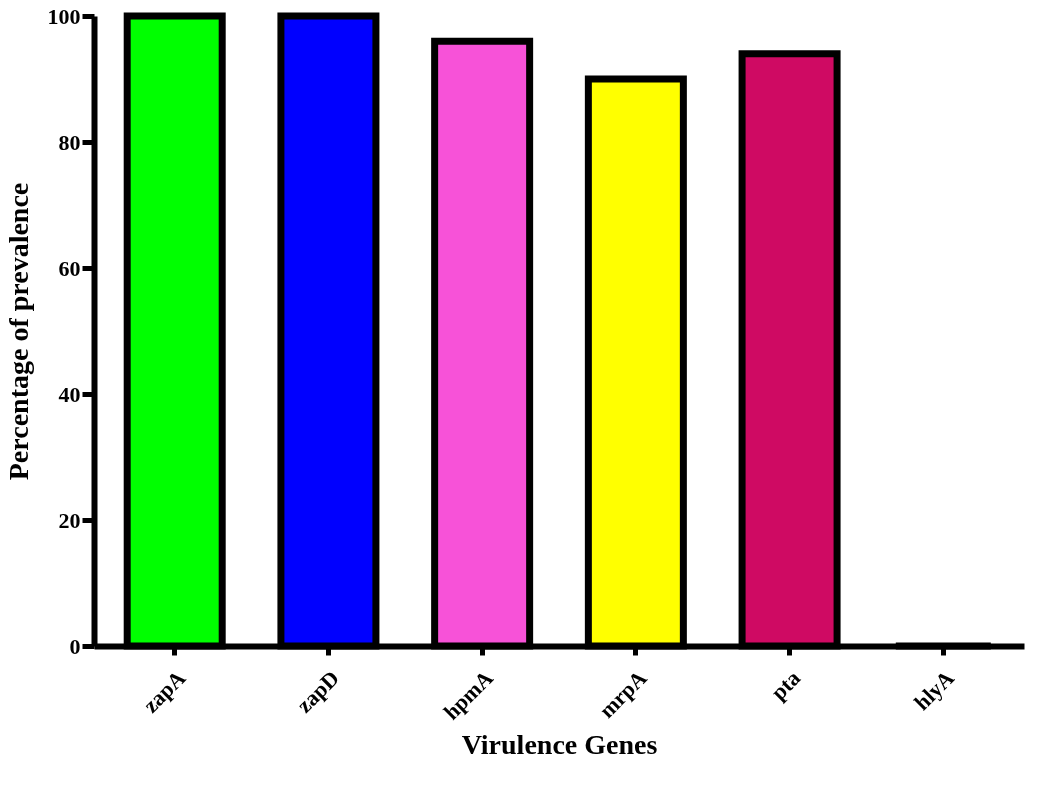 The image size is (1051, 789). Describe the element at coordinates (934, 690) in the screenshot. I see `x-tick-label: hlyA` at that location.